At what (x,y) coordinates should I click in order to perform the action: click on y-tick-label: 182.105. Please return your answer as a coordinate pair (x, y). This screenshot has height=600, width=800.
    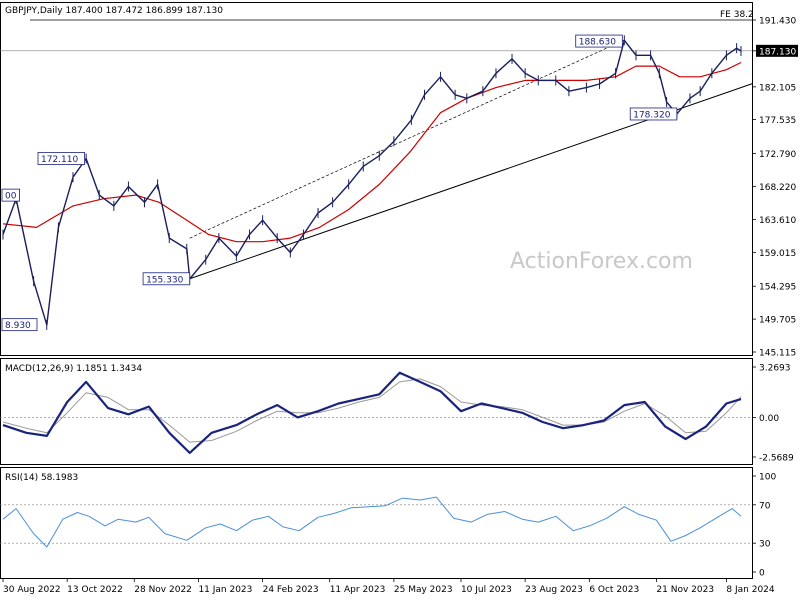
    Looking at the image, I should click on (777, 88).